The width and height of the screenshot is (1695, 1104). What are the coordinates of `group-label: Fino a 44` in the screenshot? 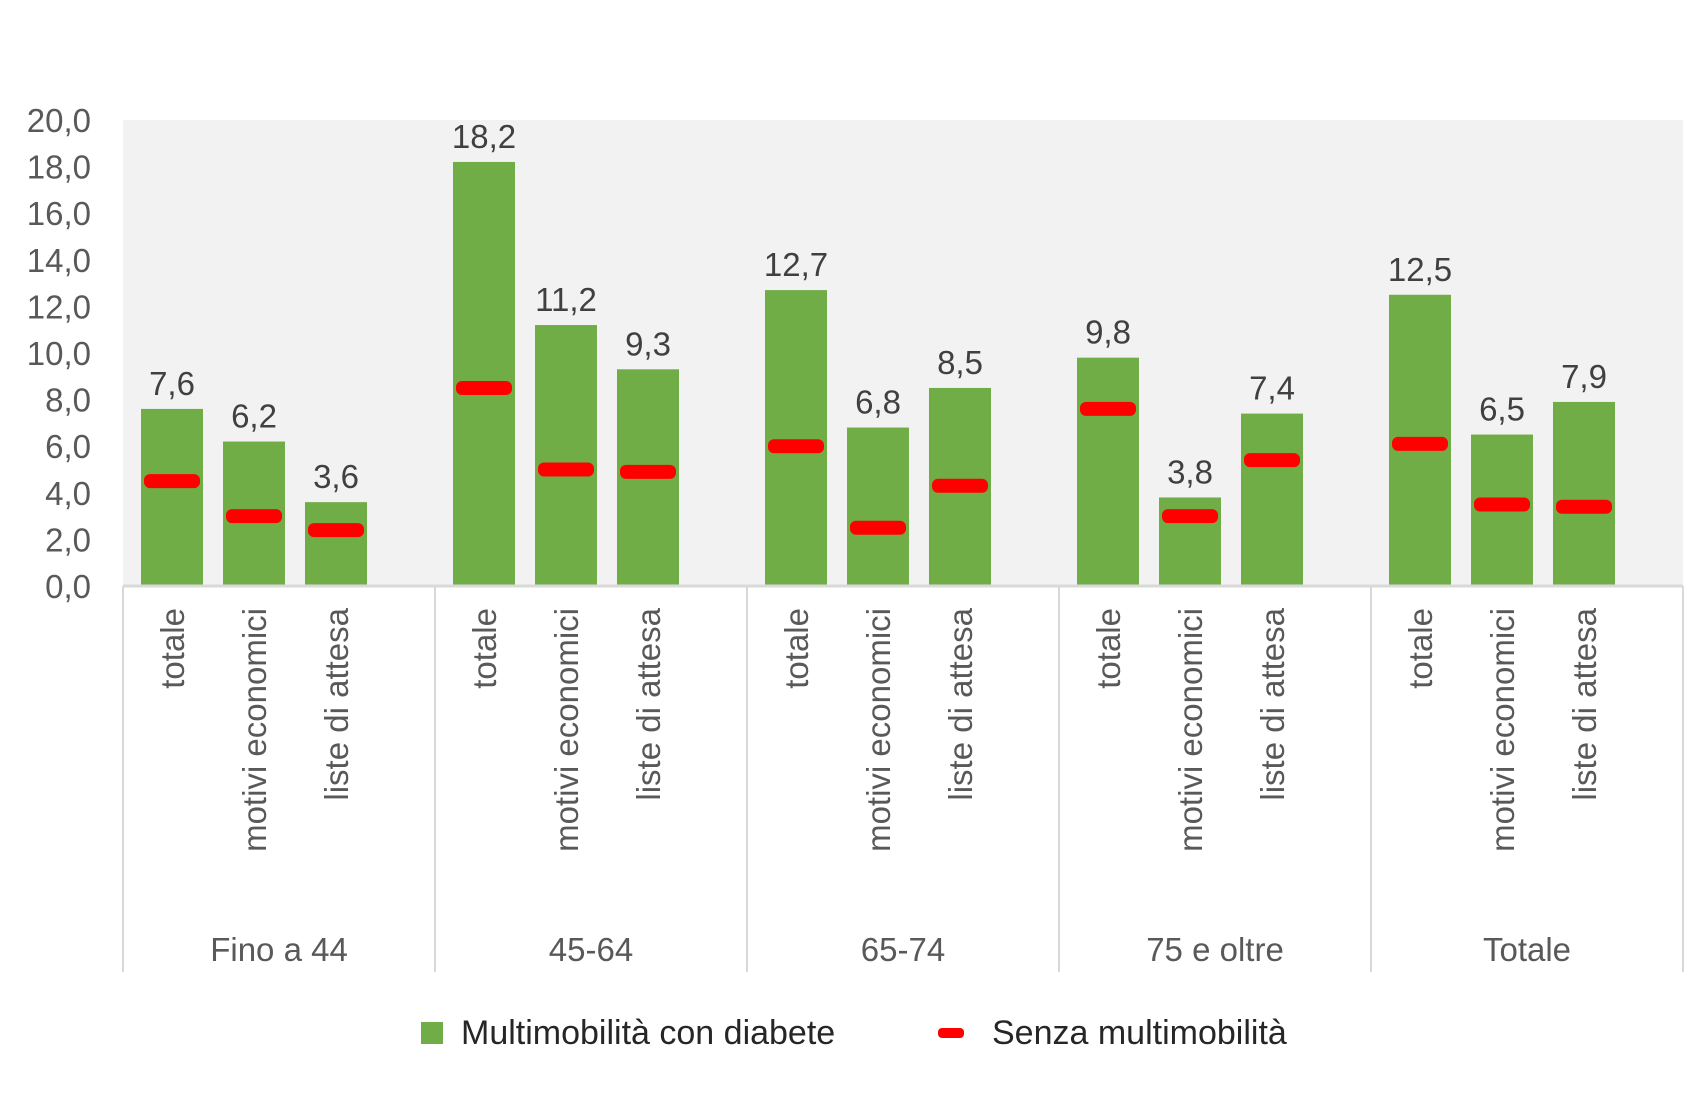 It's located at (279, 949).